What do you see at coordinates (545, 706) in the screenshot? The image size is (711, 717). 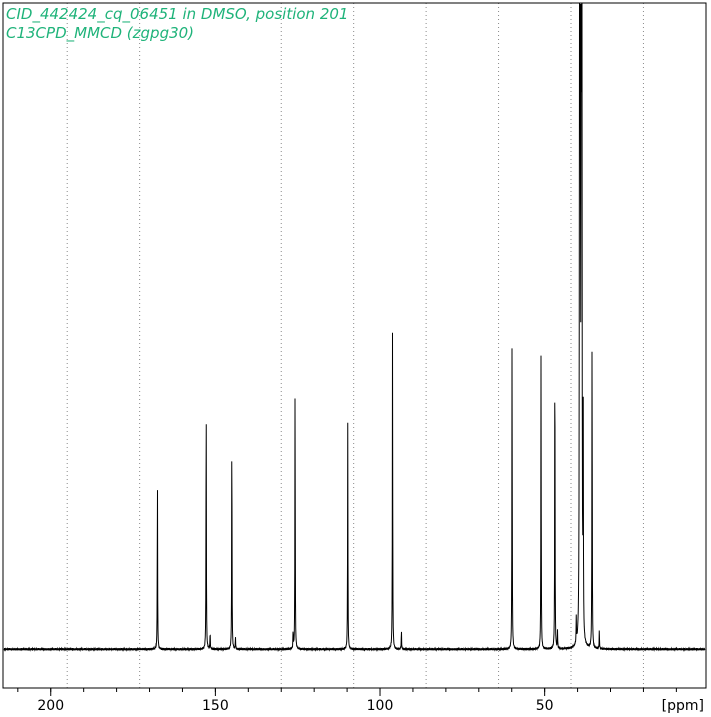 I see `tick-label-50: 50` at bounding box center [545, 706].